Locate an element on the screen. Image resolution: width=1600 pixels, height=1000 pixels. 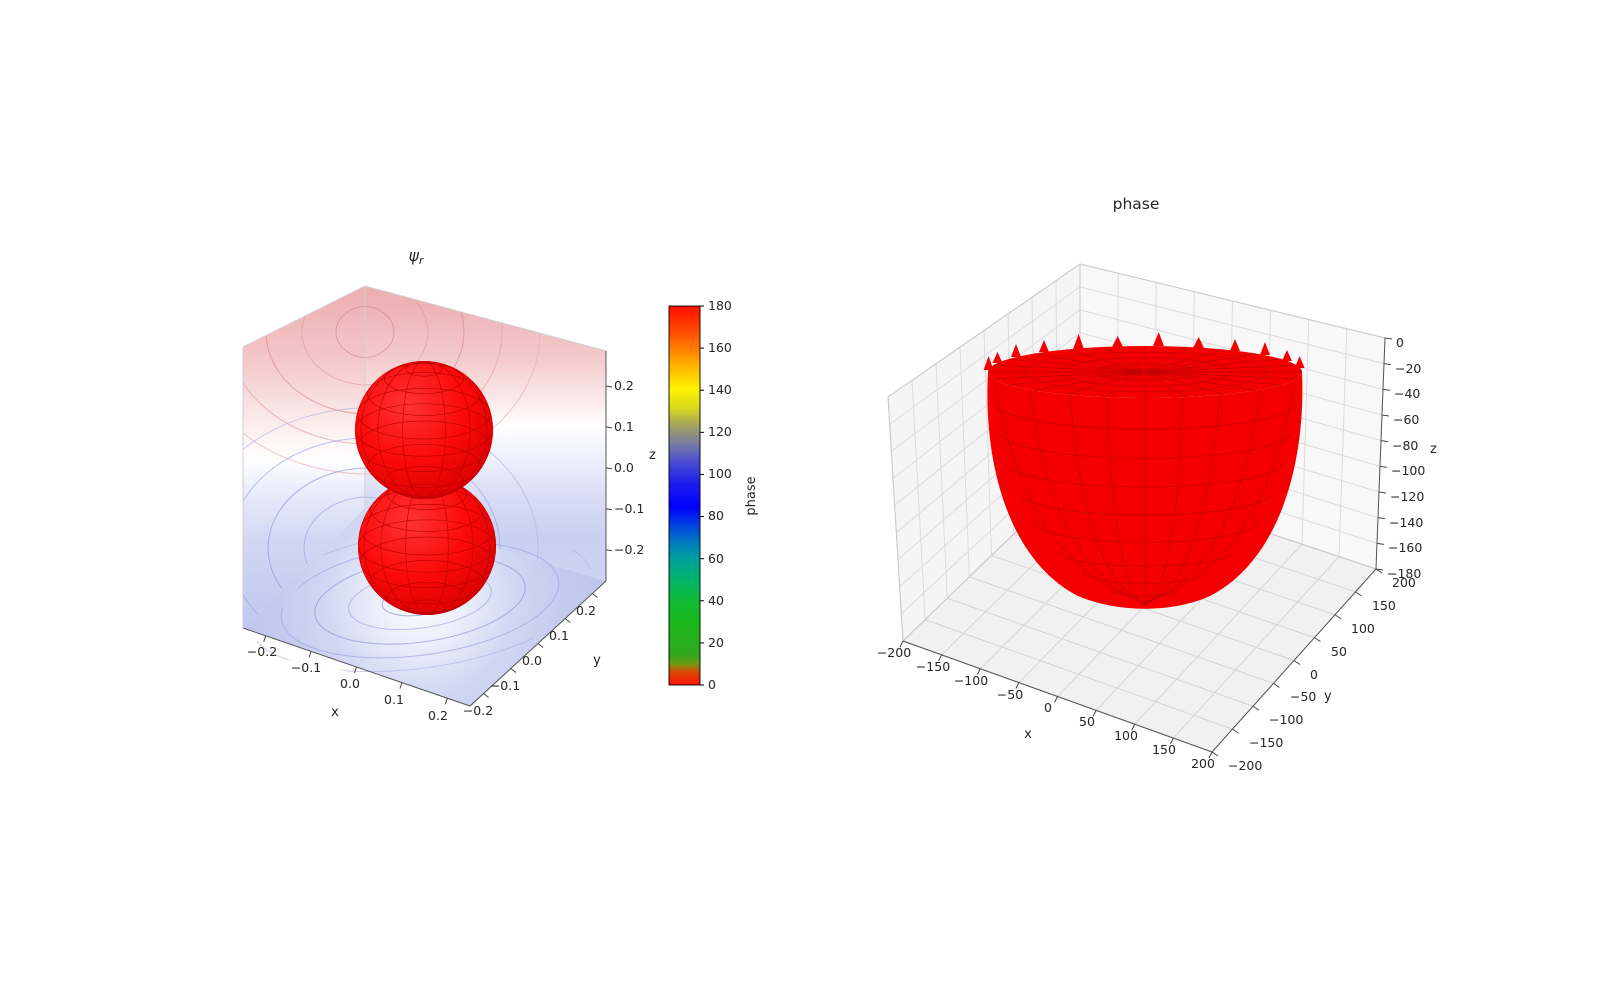
bowl-rim-mesh is located at coordinates (1145, 372).